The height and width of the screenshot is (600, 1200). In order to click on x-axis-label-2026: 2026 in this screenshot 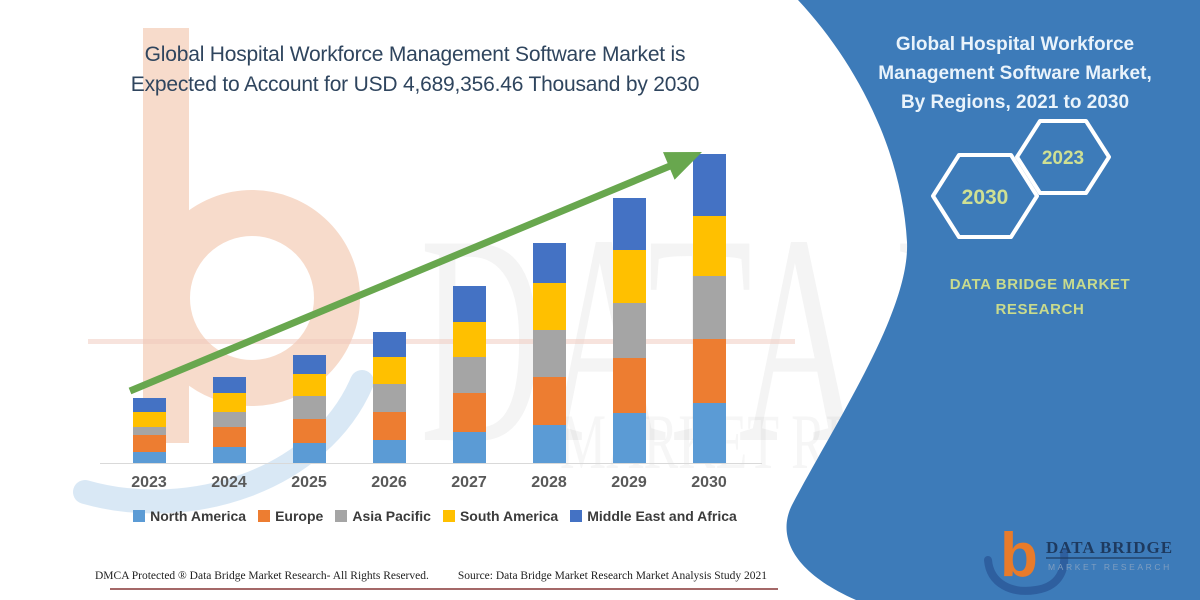, I will do `click(389, 482)`.